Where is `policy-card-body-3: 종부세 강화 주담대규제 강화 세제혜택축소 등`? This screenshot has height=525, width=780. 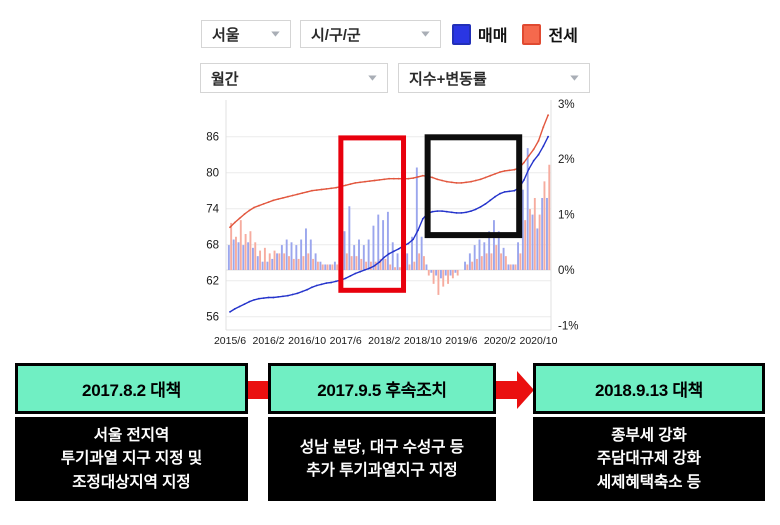 policy-card-body-3: 종부세 강화 주담대규제 강화 세제혜택축소 등 is located at coordinates (649, 459).